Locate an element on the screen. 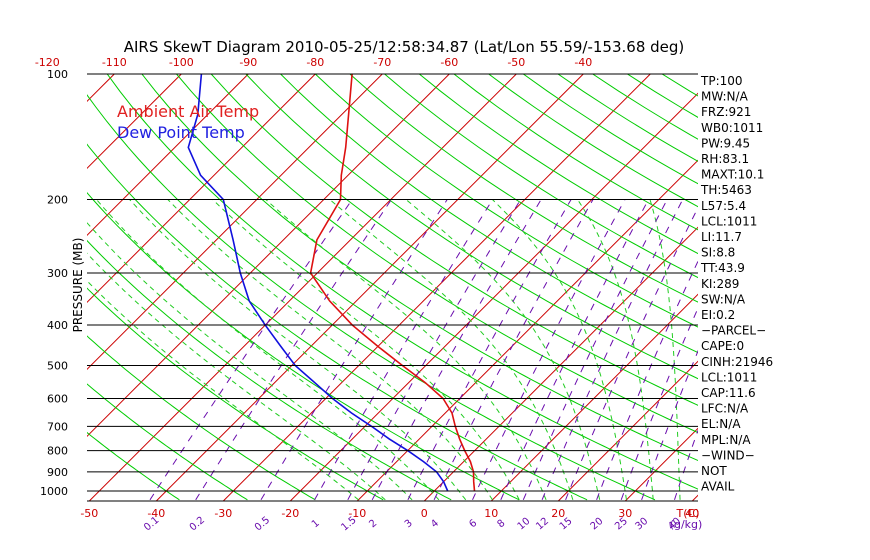 This screenshot has width=870, height=560. top-temp-tick-label: -120 is located at coordinates (47, 62).